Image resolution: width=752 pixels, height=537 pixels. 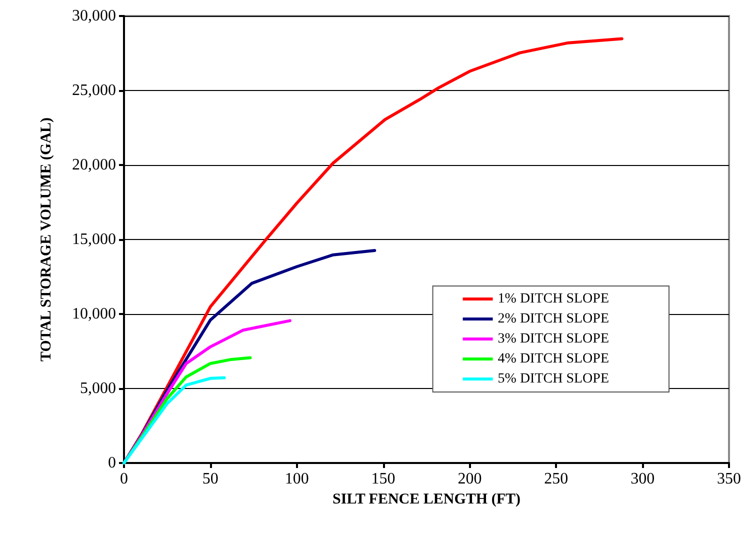 What do you see at coordinates (642, 479) in the screenshot?
I see `x-tick-label: 300` at bounding box center [642, 479].